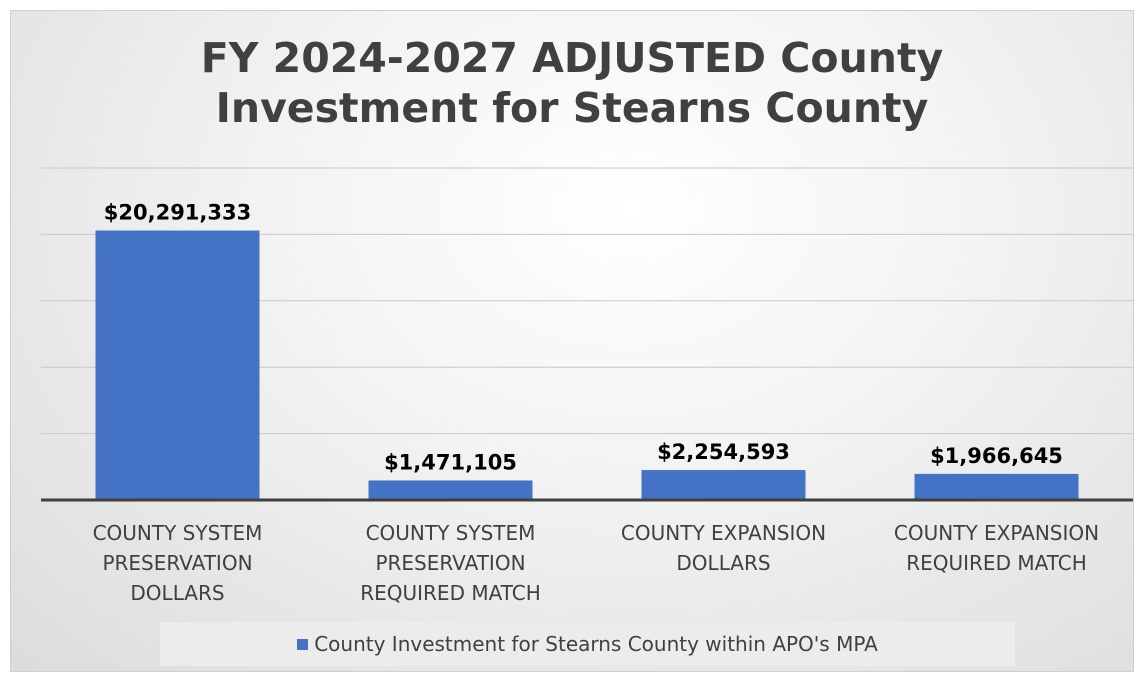 Image resolution: width=1144 pixels, height=677 pixels. What do you see at coordinates (723, 452) in the screenshot?
I see `data-label: $2,254,593` at bounding box center [723, 452].